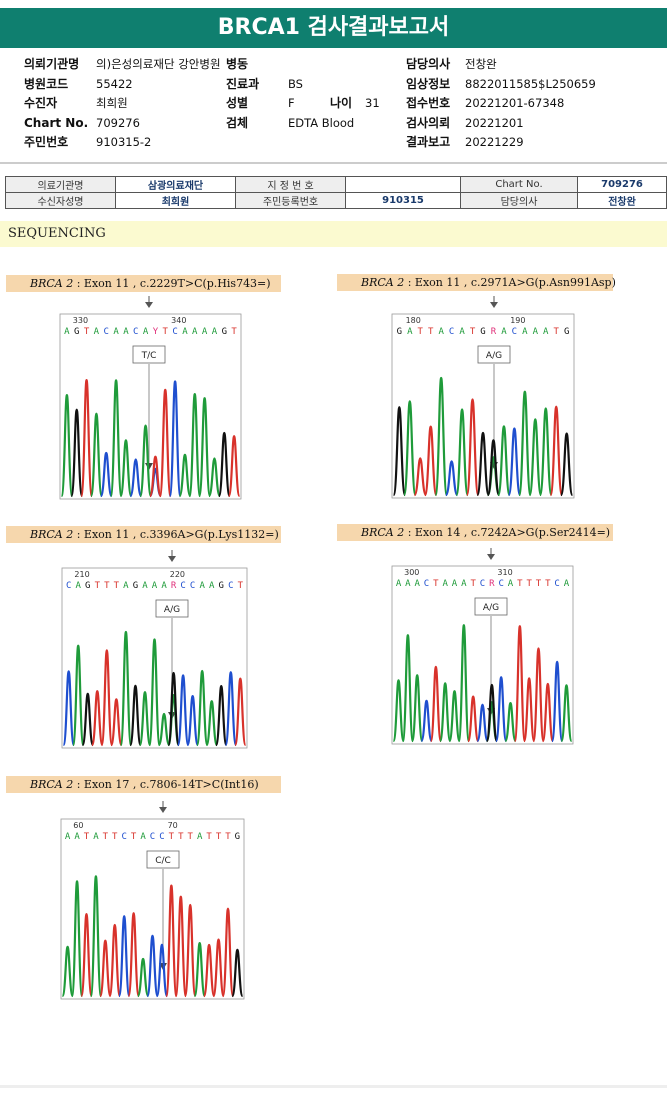  I want to click on info-label: 접수번호, so click(428, 103).